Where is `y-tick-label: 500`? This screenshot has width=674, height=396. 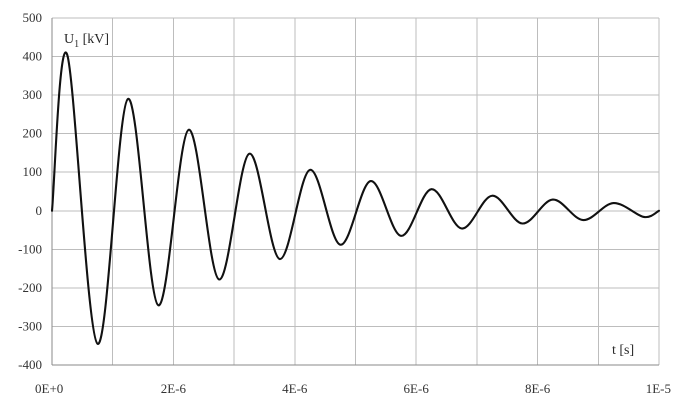
y-tick-label: 500 is located at coordinates (33, 17).